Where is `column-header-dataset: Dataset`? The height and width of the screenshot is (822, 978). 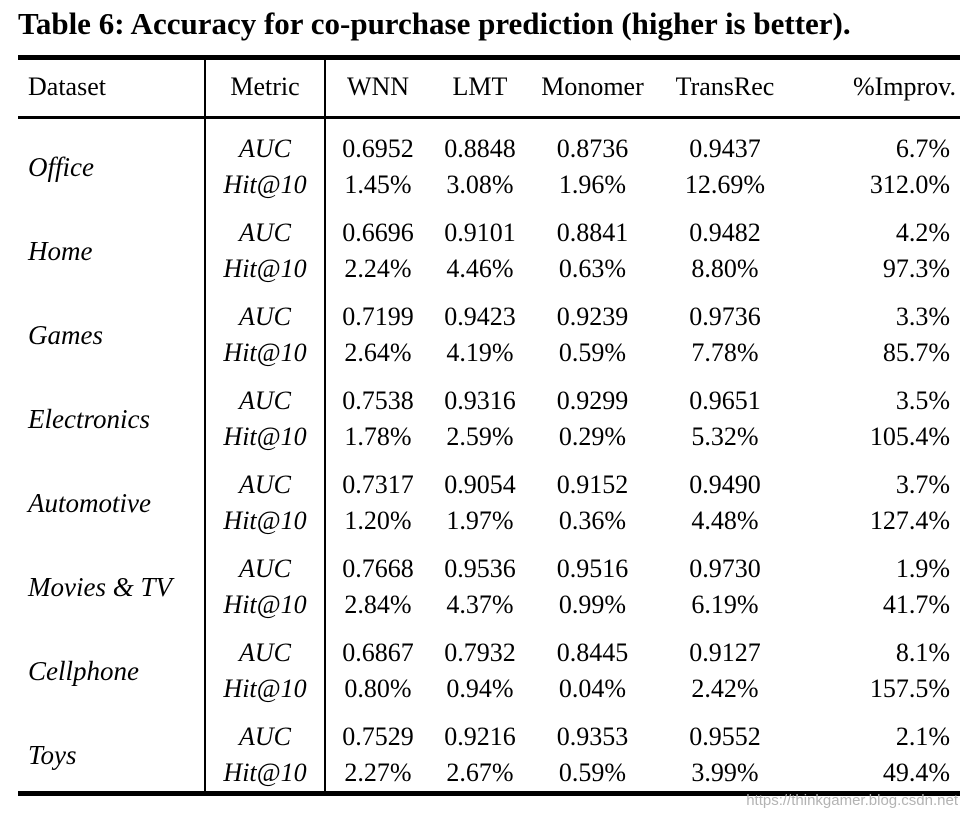
column-header-dataset: Dataset is located at coordinates (112, 88).